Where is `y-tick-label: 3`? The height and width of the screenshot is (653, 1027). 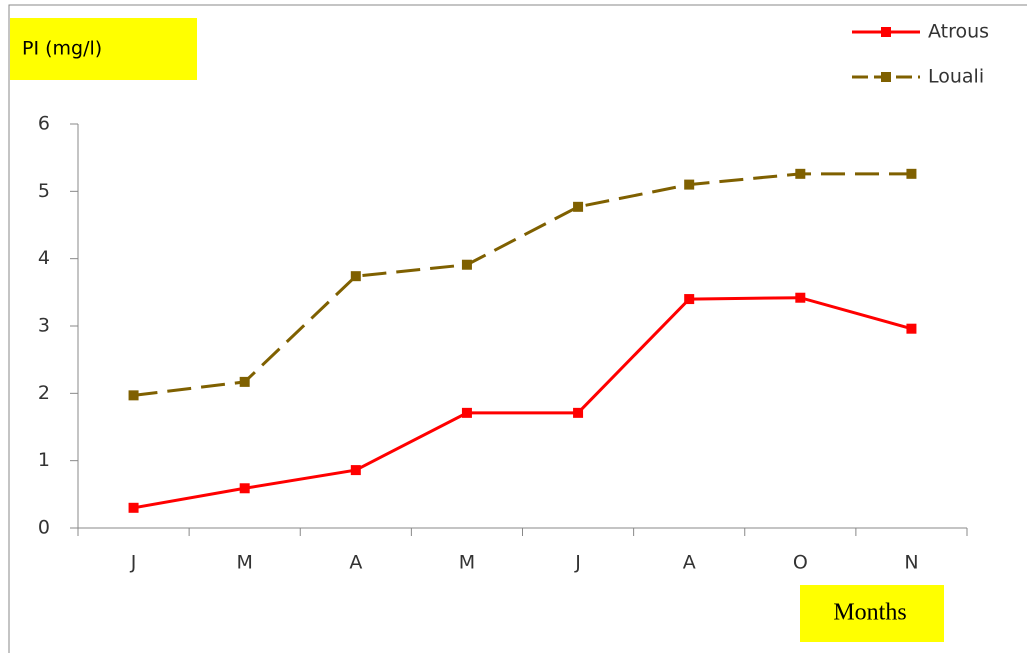
y-tick-label: 3 is located at coordinates (44, 326).